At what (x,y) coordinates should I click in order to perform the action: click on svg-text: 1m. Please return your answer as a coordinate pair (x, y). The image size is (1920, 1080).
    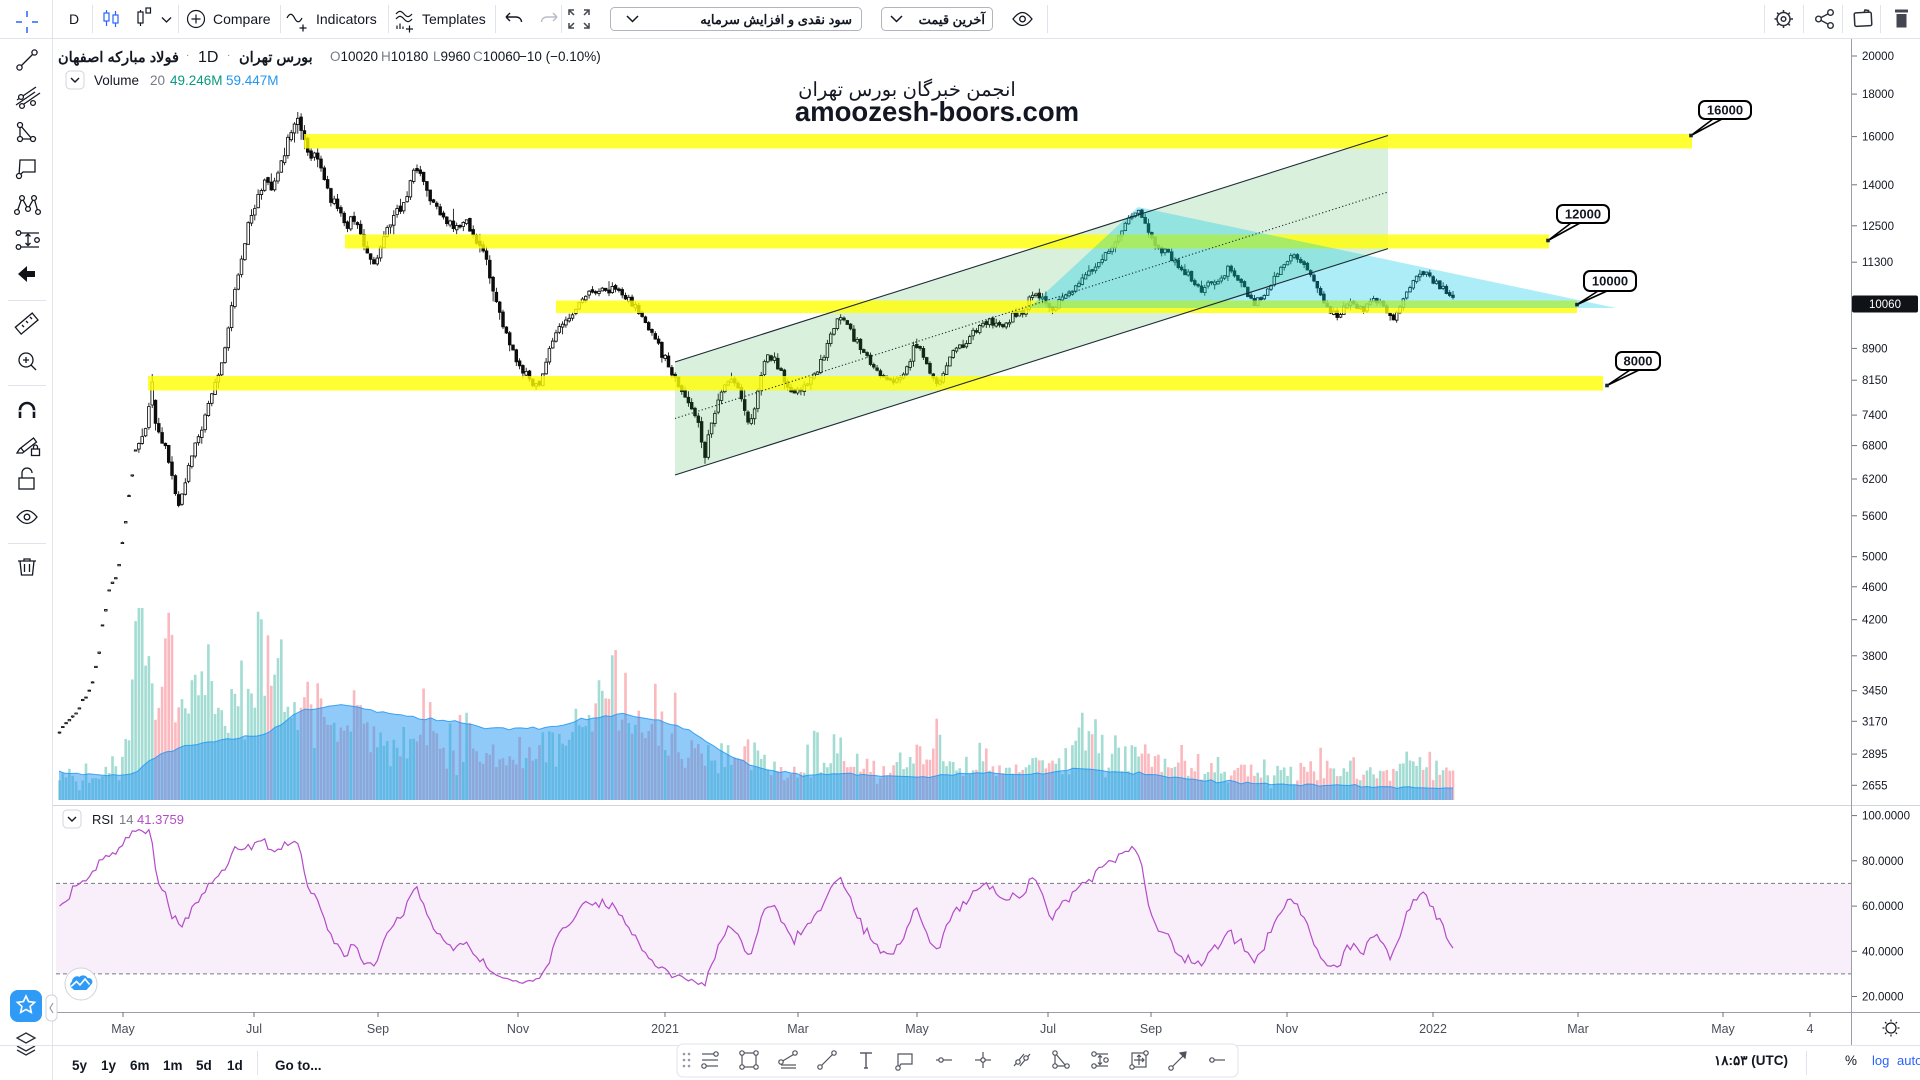
    Looking at the image, I should click on (173, 1065).